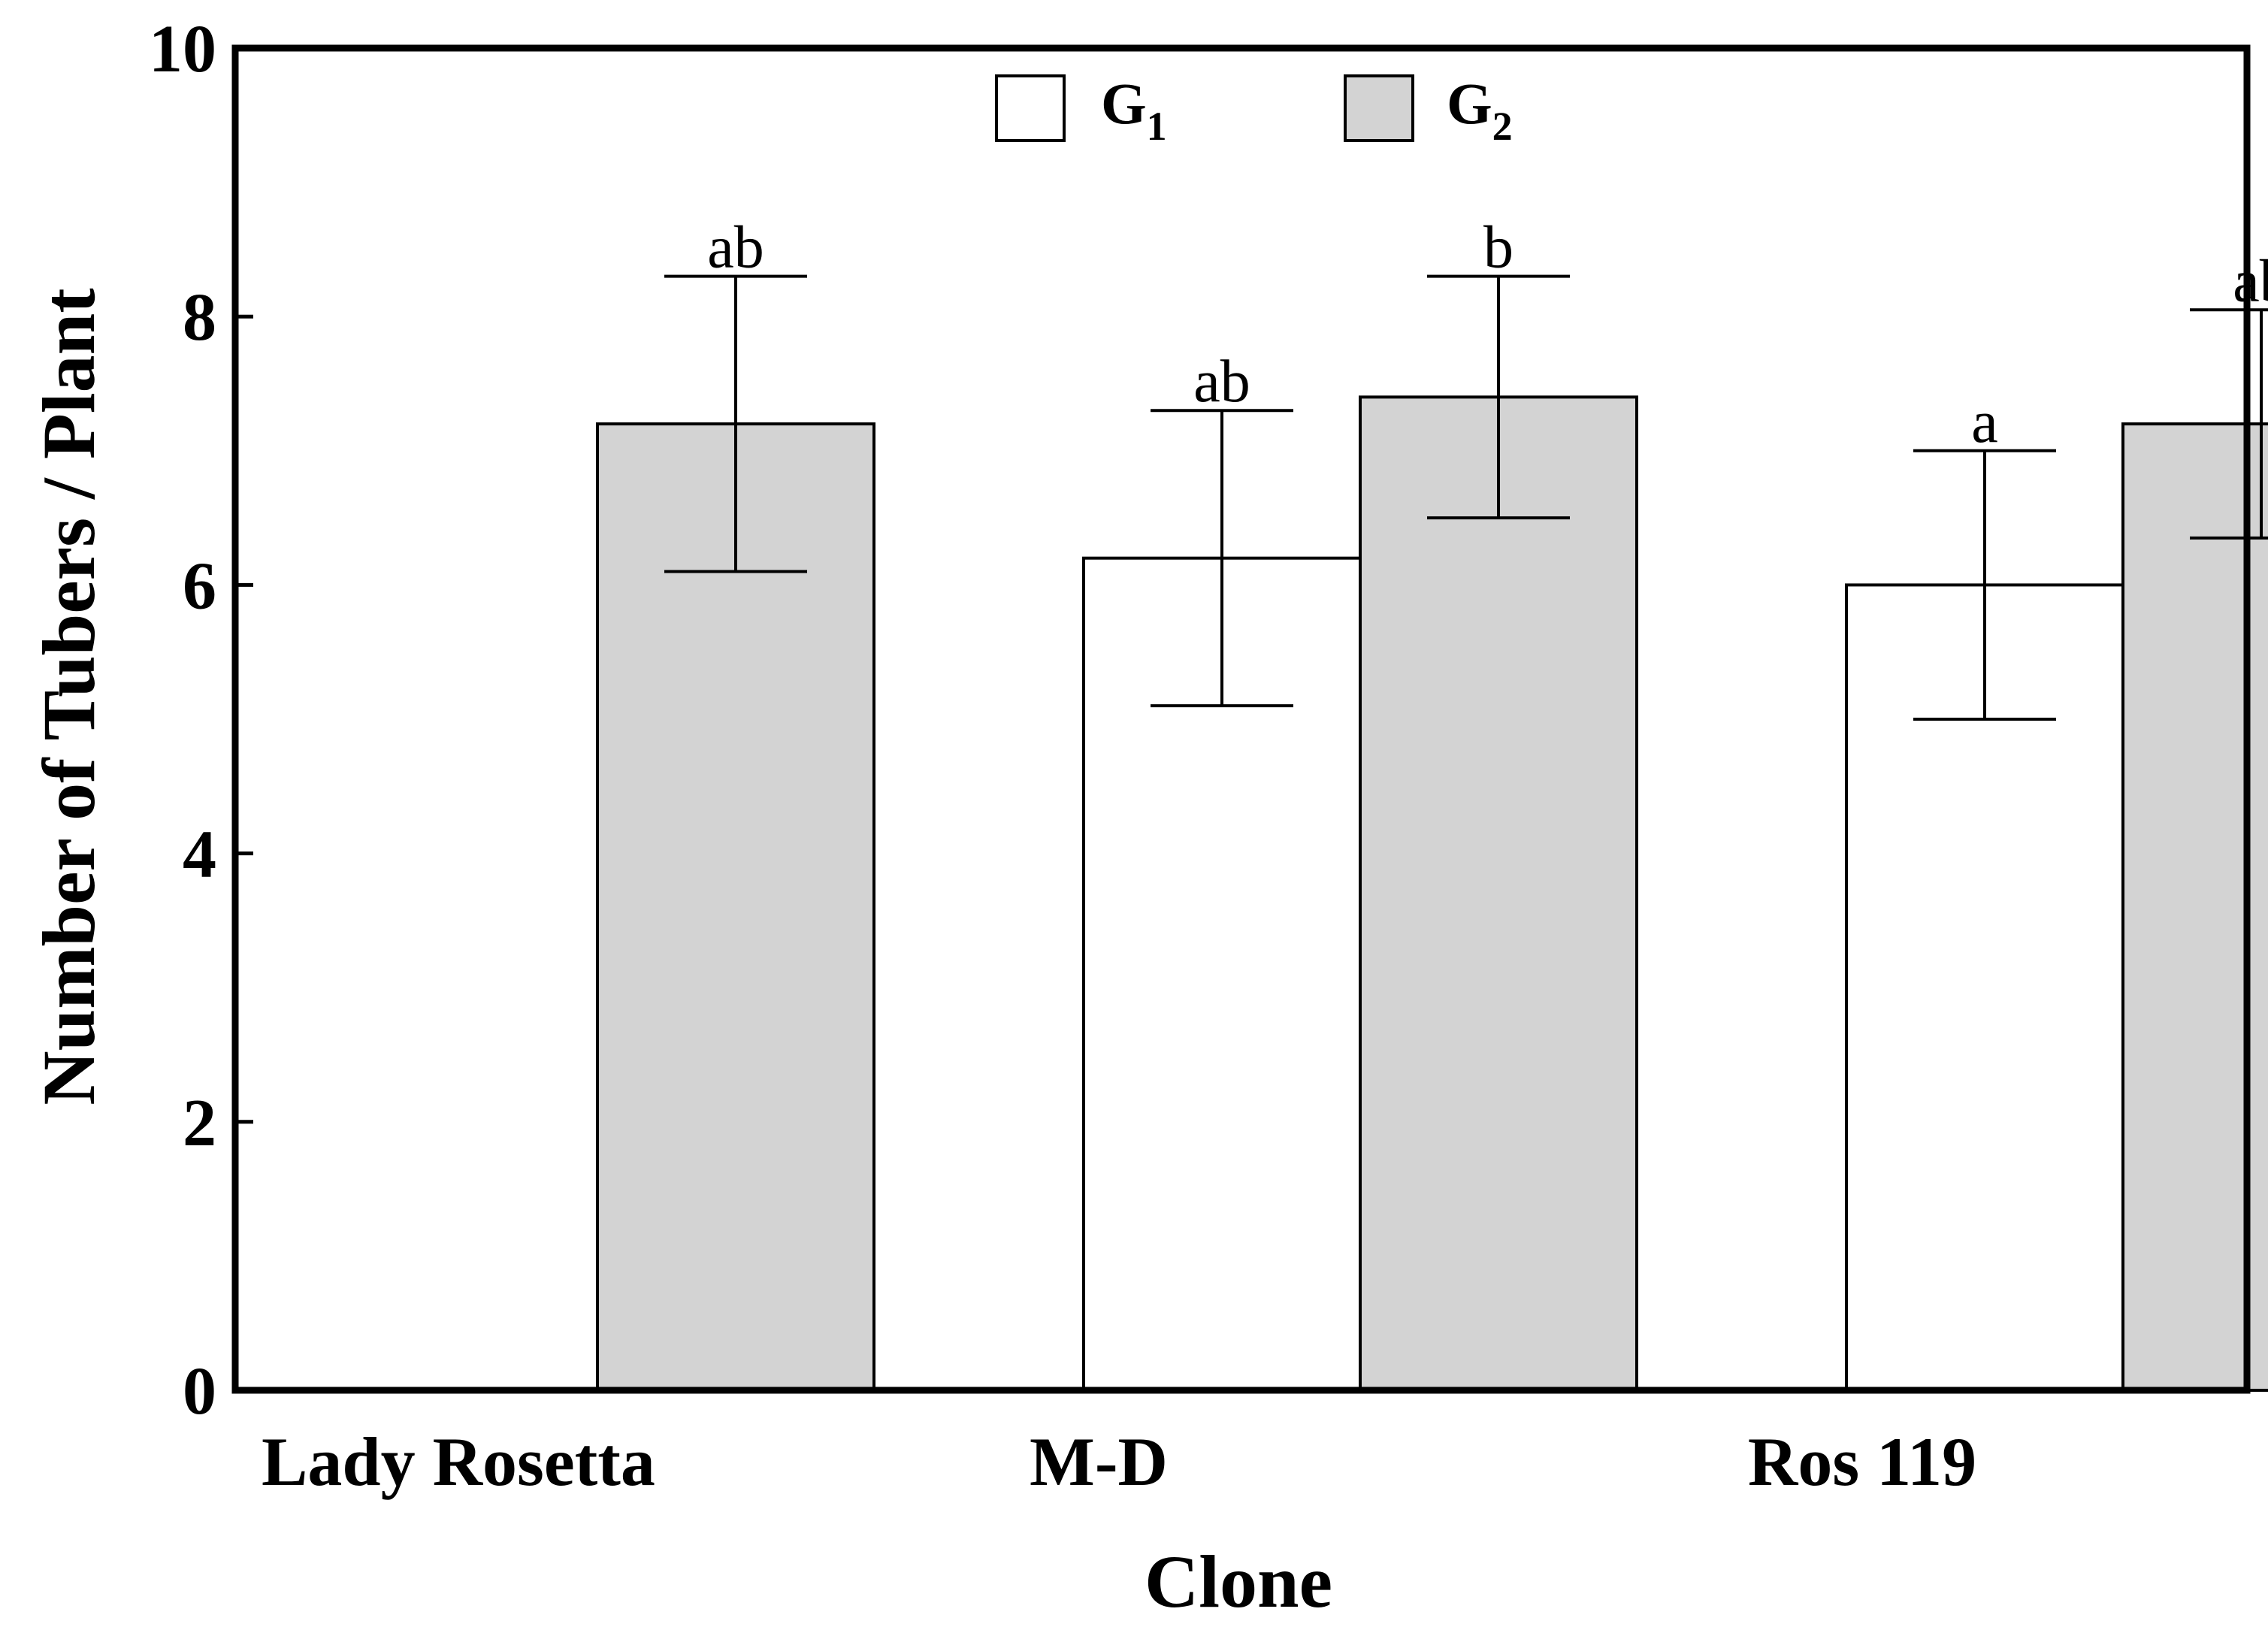 This screenshot has width=2268, height=1627. Describe the element at coordinates (200, 586) in the screenshot. I see `y-tick-label-6: 6` at that location.